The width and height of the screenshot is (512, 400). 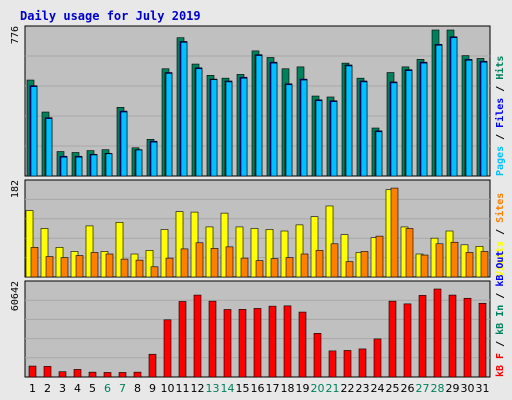 I want to click on chart-title: Daily usage for July 2019, so click(x=110, y=16).